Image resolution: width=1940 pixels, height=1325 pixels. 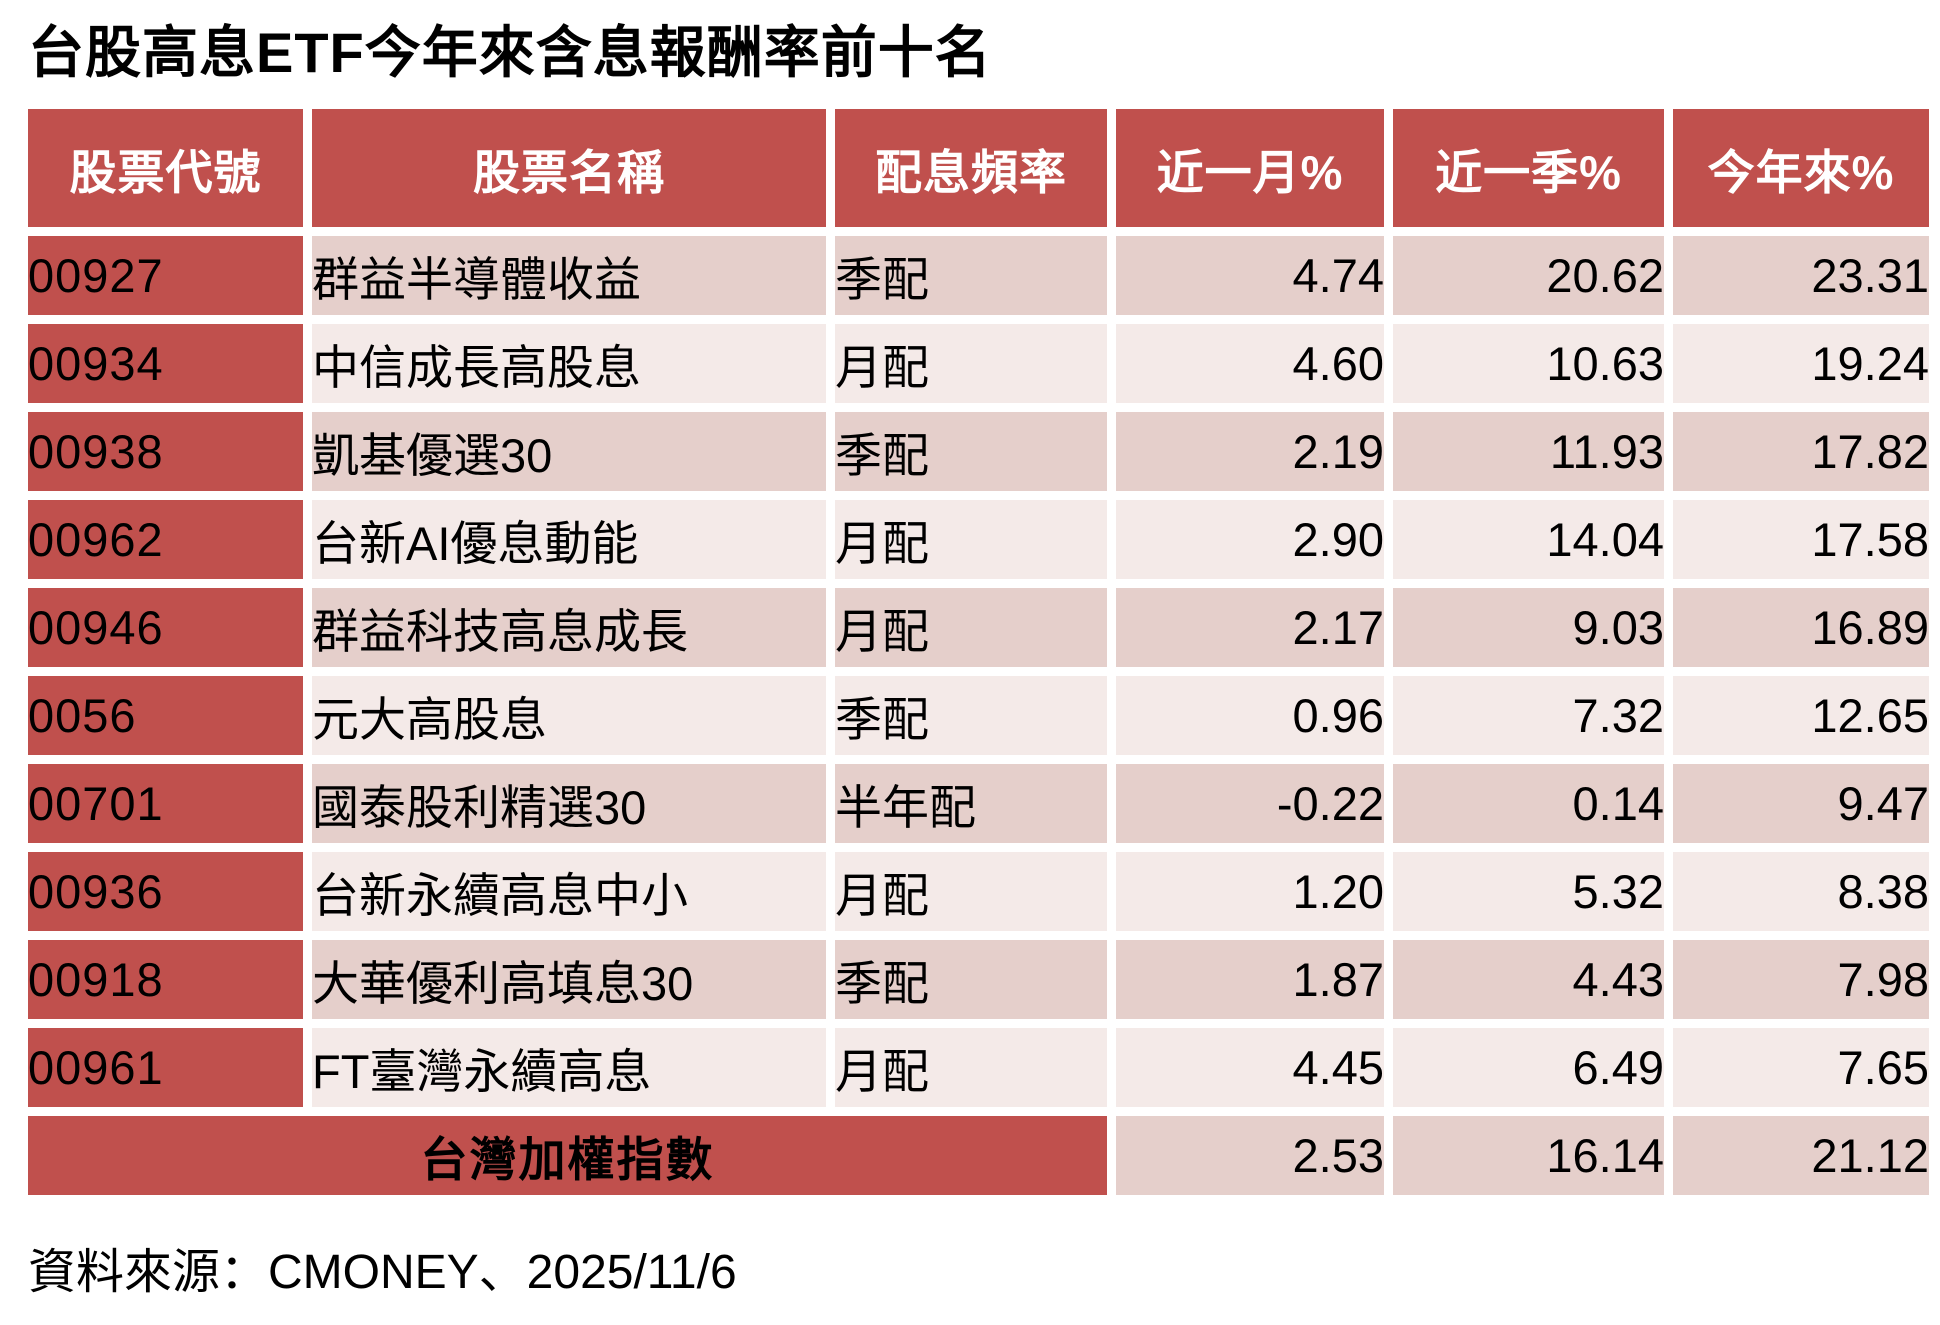 I want to click on one-quarter-cell: 6.49, so click(x=1528, y=1067).